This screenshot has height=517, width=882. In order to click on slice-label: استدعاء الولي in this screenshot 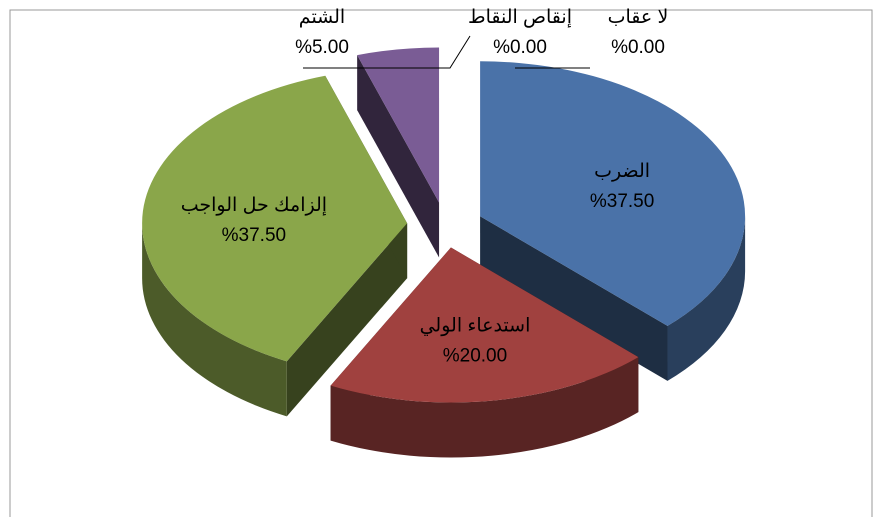, I will do `click(475, 325)`.